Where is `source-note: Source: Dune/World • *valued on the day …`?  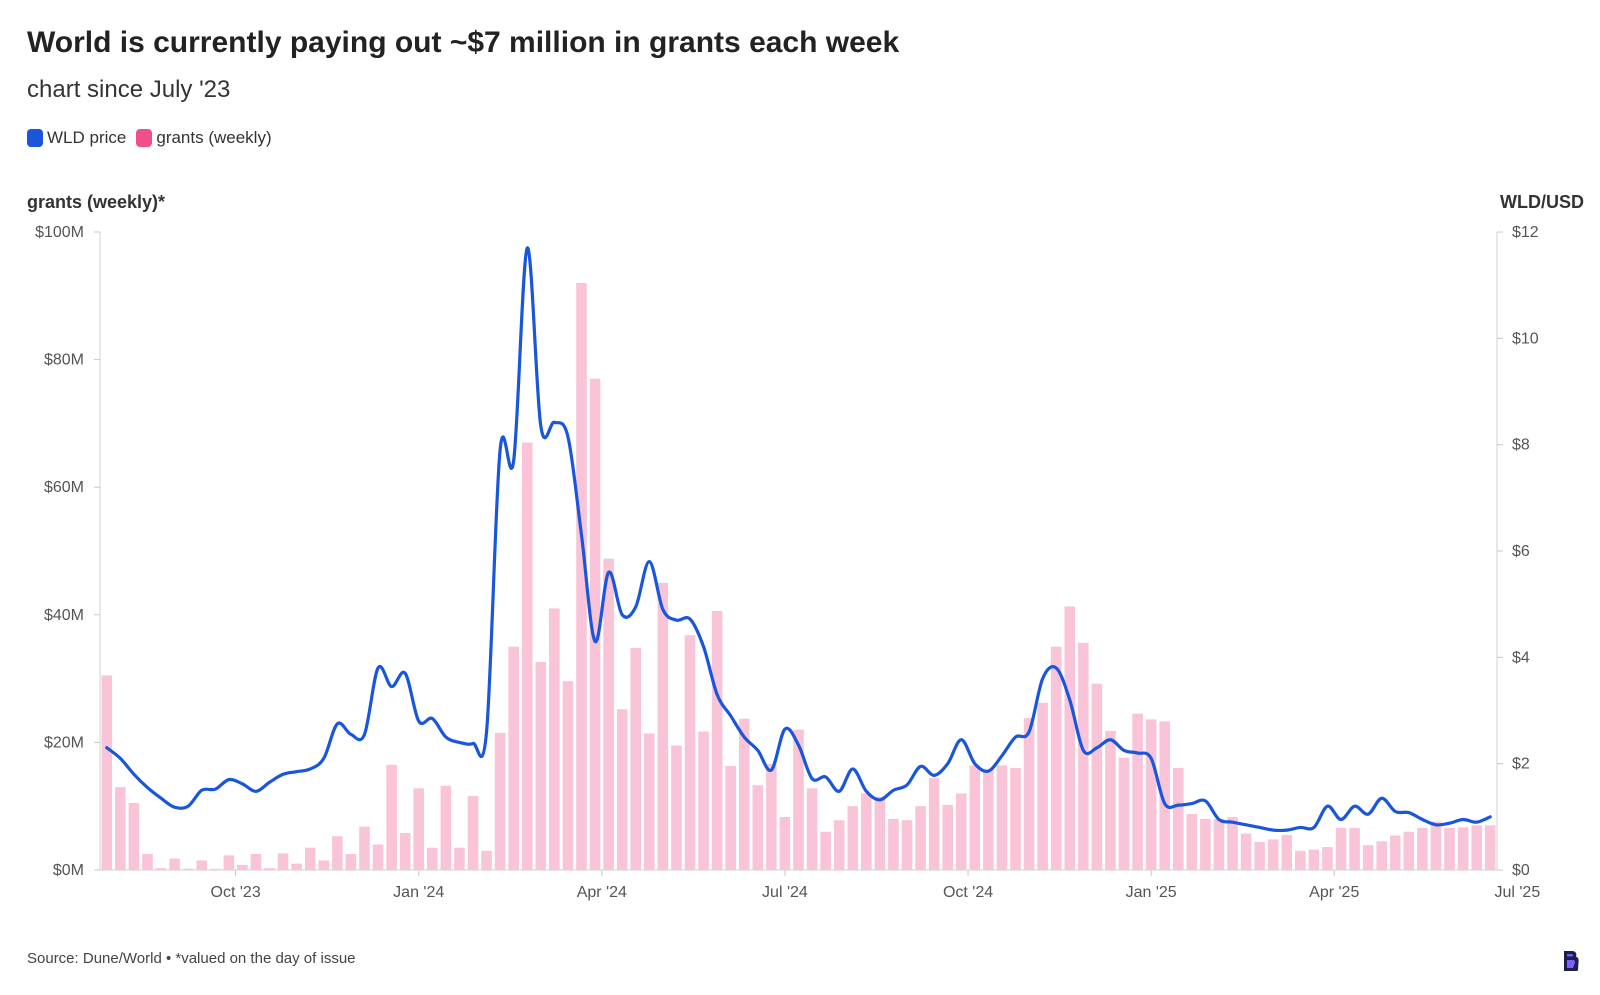
source-note: Source: Dune/World • *valued on the day … is located at coordinates (191, 958).